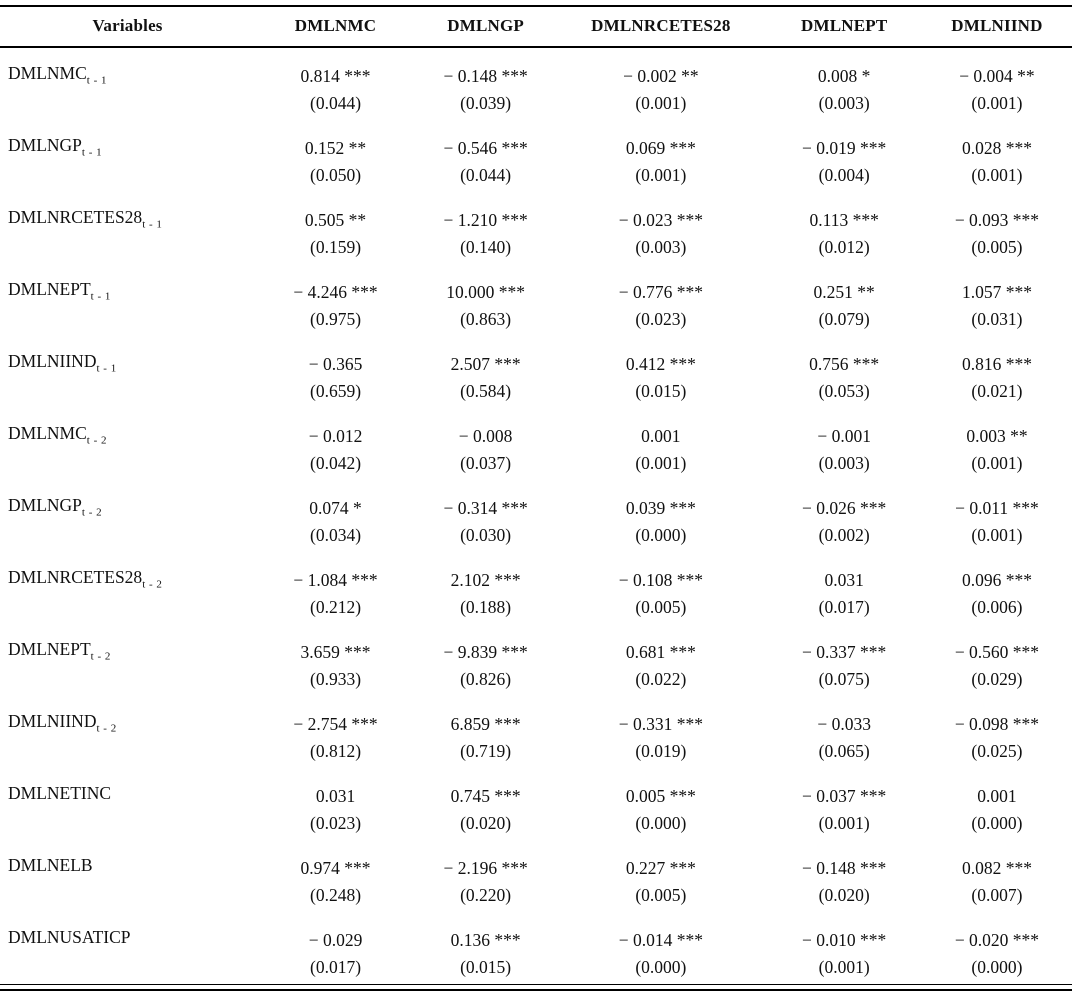  I want to click on coefficient-cell: 0.028 *** (0.001), so click(997, 156).